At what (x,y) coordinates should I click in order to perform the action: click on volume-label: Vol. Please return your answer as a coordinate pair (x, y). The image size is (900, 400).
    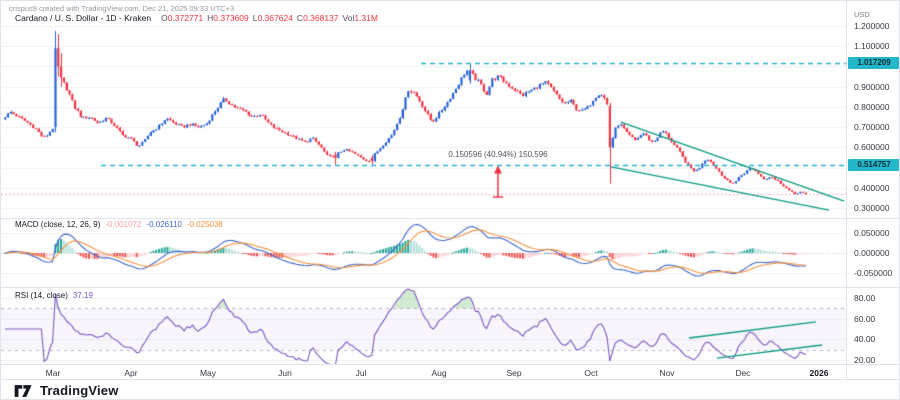
    Looking at the image, I should click on (348, 18).